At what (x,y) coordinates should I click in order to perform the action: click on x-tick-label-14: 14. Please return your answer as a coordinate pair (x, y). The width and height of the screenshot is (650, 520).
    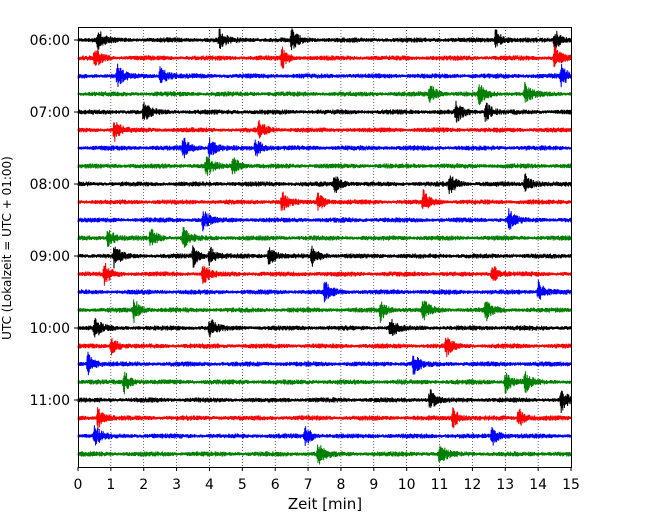
    Looking at the image, I should click on (538, 485).